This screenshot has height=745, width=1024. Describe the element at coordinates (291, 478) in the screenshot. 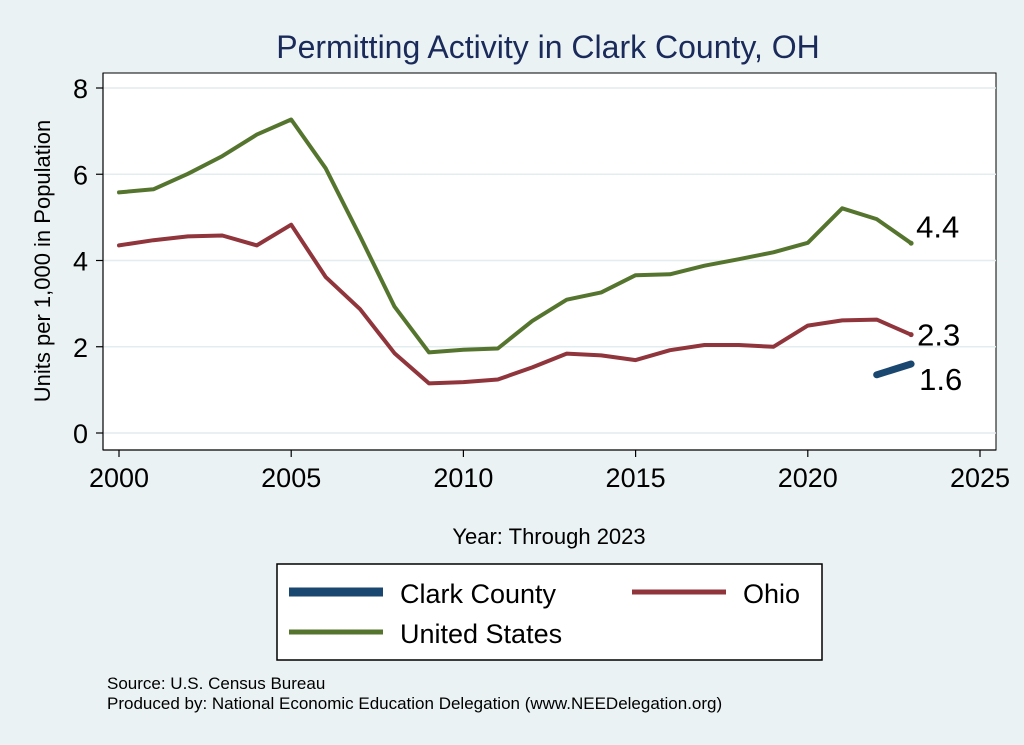

I see `x-tick-label: 2005` at that location.